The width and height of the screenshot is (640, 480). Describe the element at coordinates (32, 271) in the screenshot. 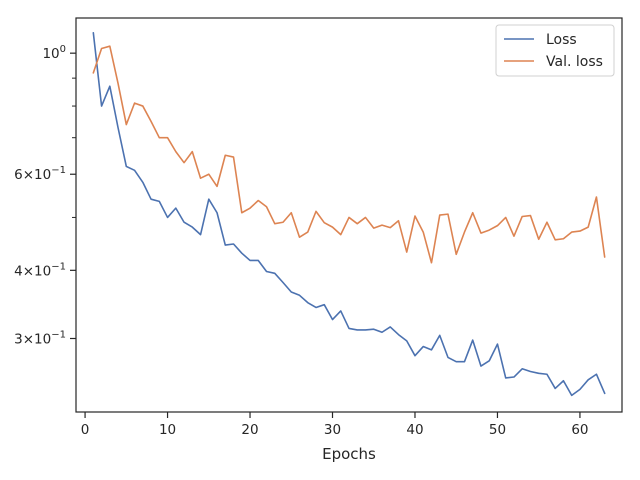

I see `y-tick-mantissa: 4×10` at that location.